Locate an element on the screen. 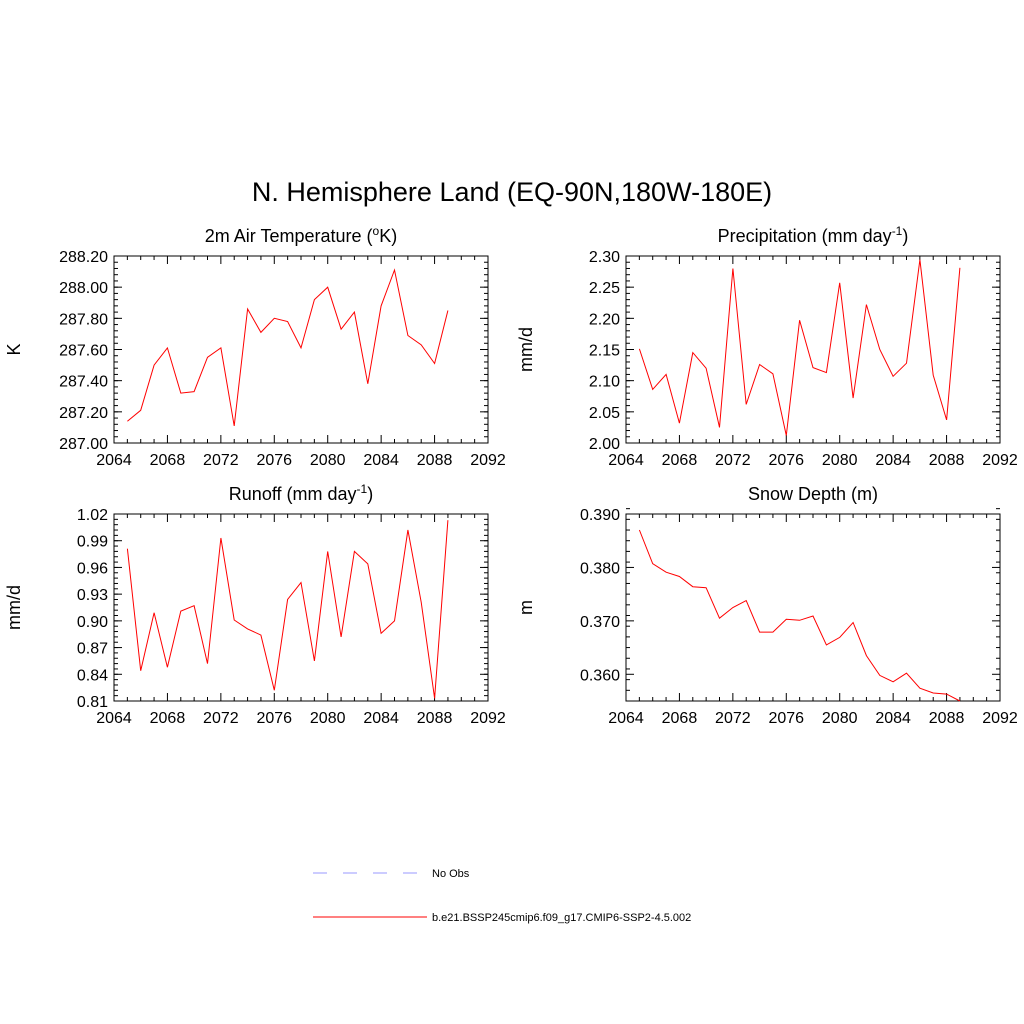 This screenshot has width=1024, height=1024. runoff-xtick-label: 2084 is located at coordinates (381, 718).